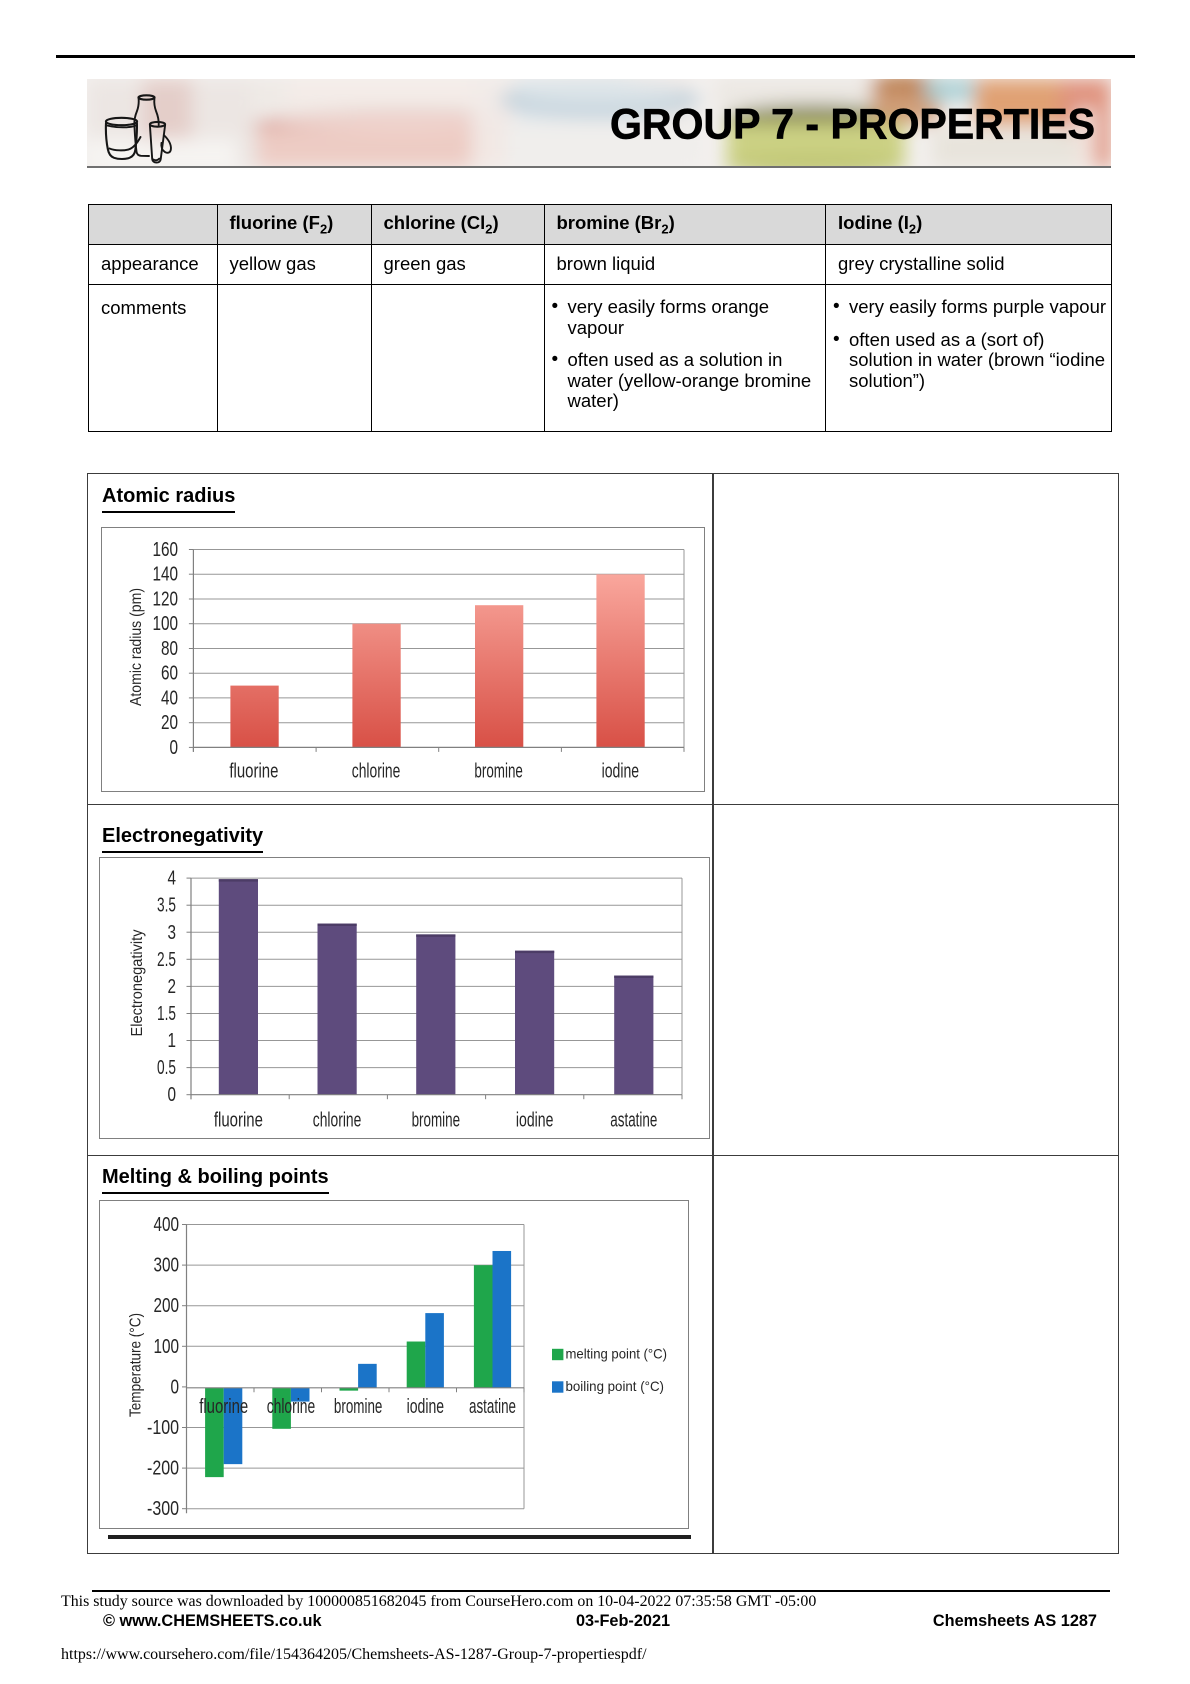 Image resolution: width=1190 pixels, height=1684 pixels. I want to click on svg-text: 0.5, so click(166, 1068).